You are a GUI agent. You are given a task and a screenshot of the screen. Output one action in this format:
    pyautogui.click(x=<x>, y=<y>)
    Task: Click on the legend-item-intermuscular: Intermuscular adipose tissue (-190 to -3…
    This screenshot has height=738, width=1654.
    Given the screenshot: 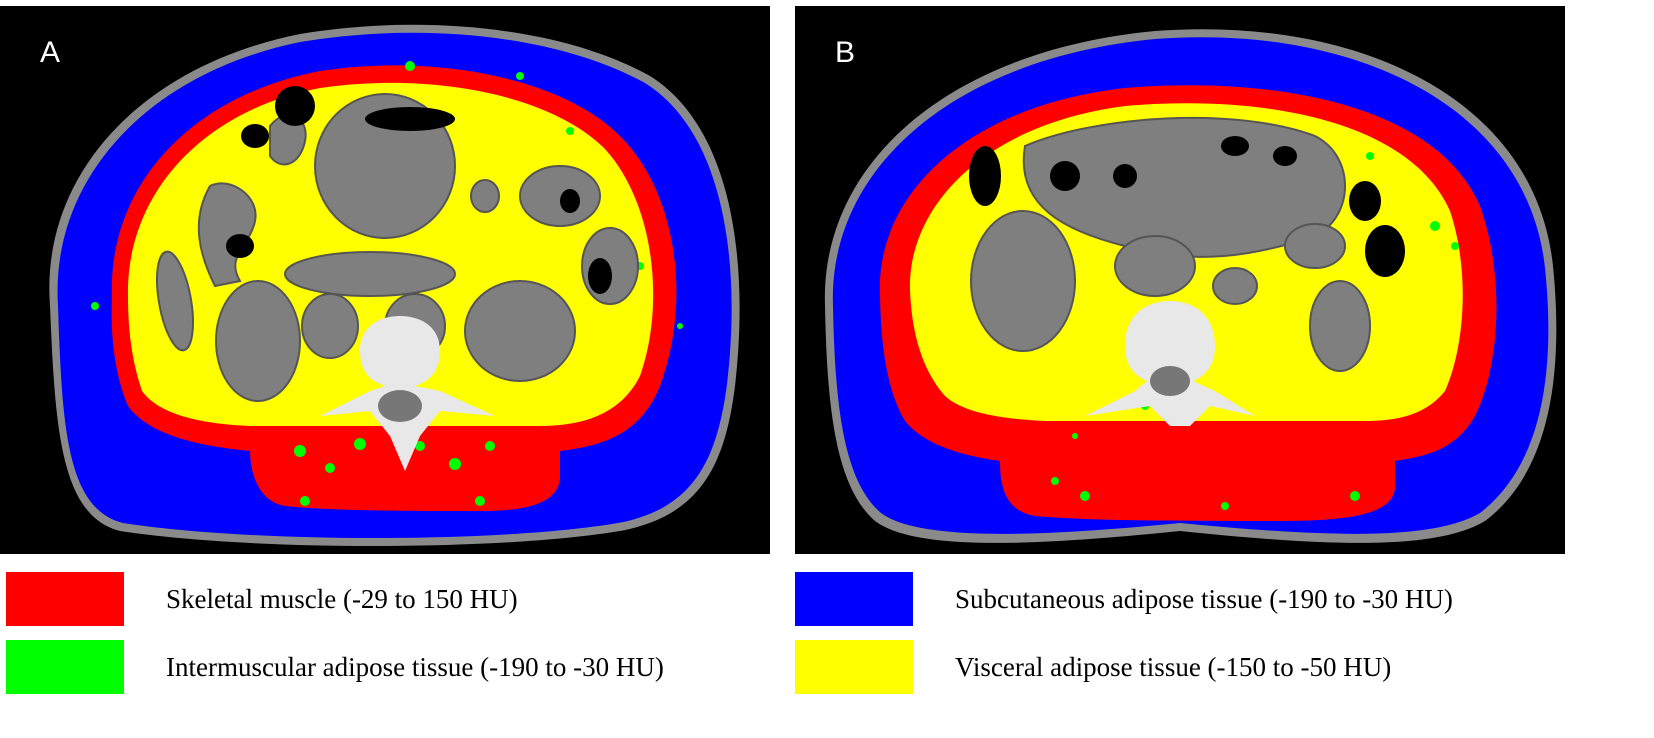 What is the action you would take?
    pyautogui.click(x=401, y=670)
    